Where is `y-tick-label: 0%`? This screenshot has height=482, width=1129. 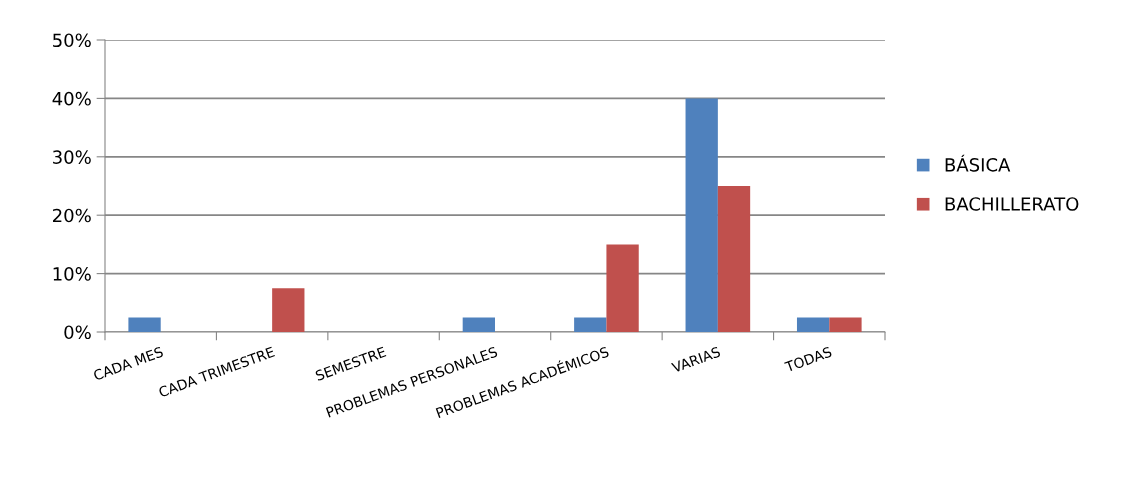
y-tick-label: 0% is located at coordinates (77, 332).